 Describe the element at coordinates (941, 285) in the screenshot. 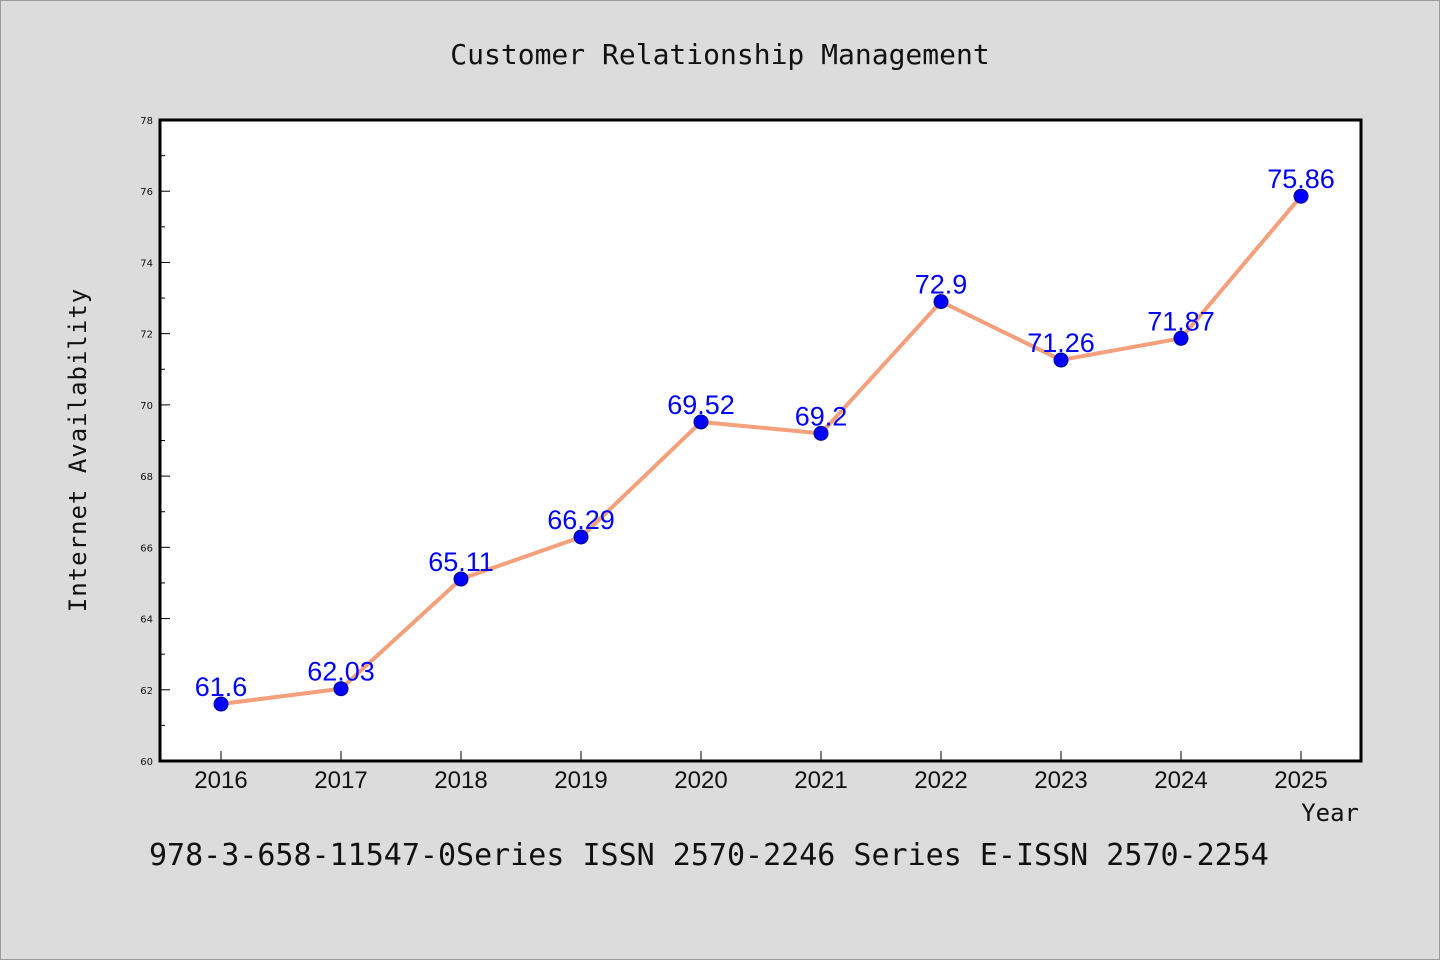

I see `data-label: 72.9` at that location.